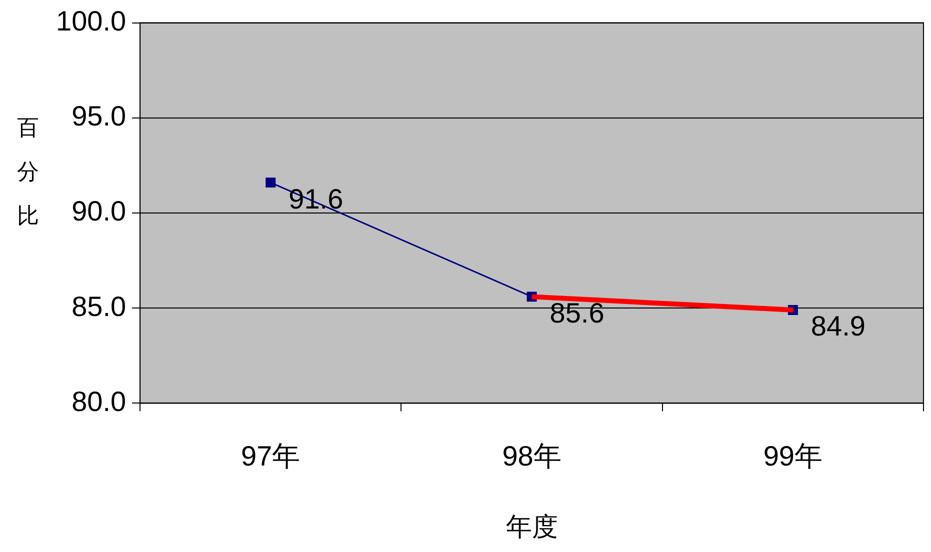 The image size is (931, 552). What do you see at coordinates (271, 183) in the screenshot?
I see `point` at bounding box center [271, 183].